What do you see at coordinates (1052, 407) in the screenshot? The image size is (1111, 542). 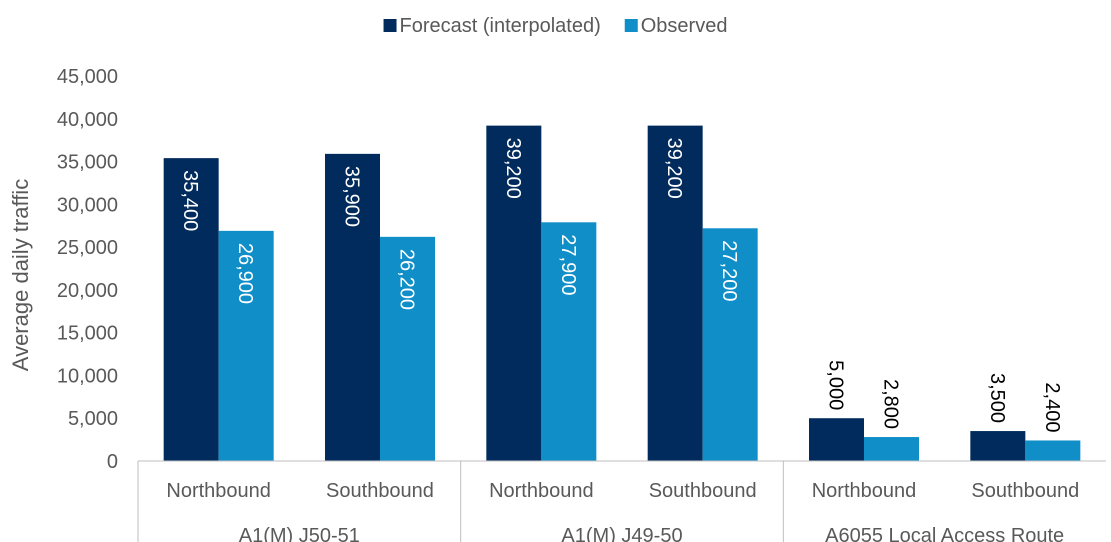 I see `data-label: 2,400` at bounding box center [1052, 407].